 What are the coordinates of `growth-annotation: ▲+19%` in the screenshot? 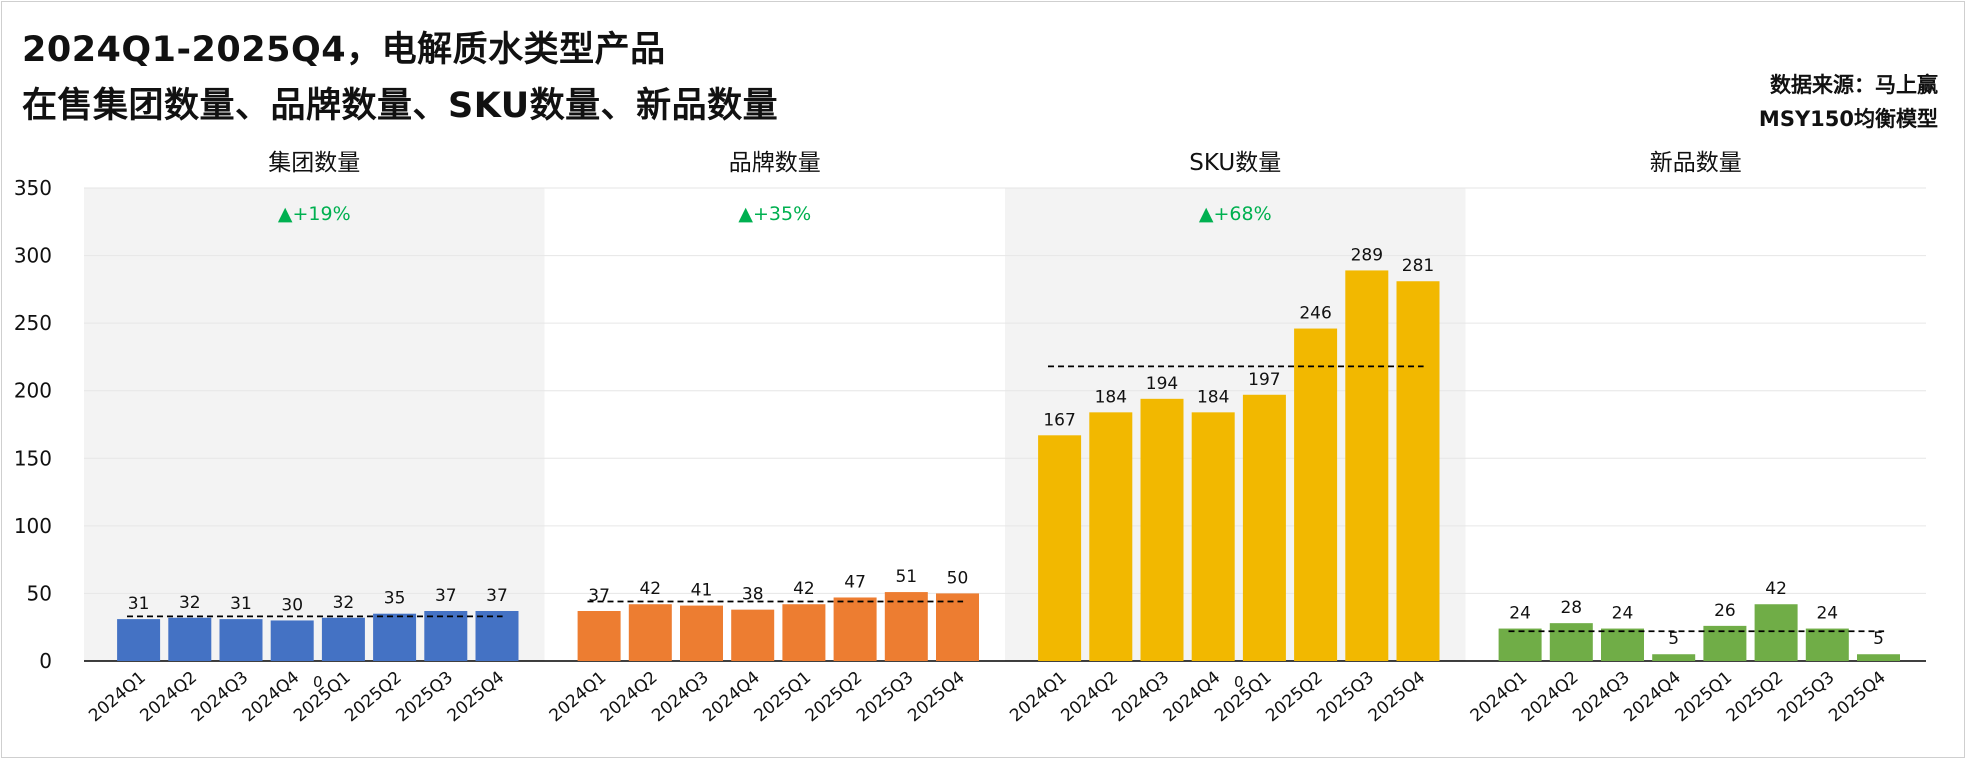 It's located at (314, 214).